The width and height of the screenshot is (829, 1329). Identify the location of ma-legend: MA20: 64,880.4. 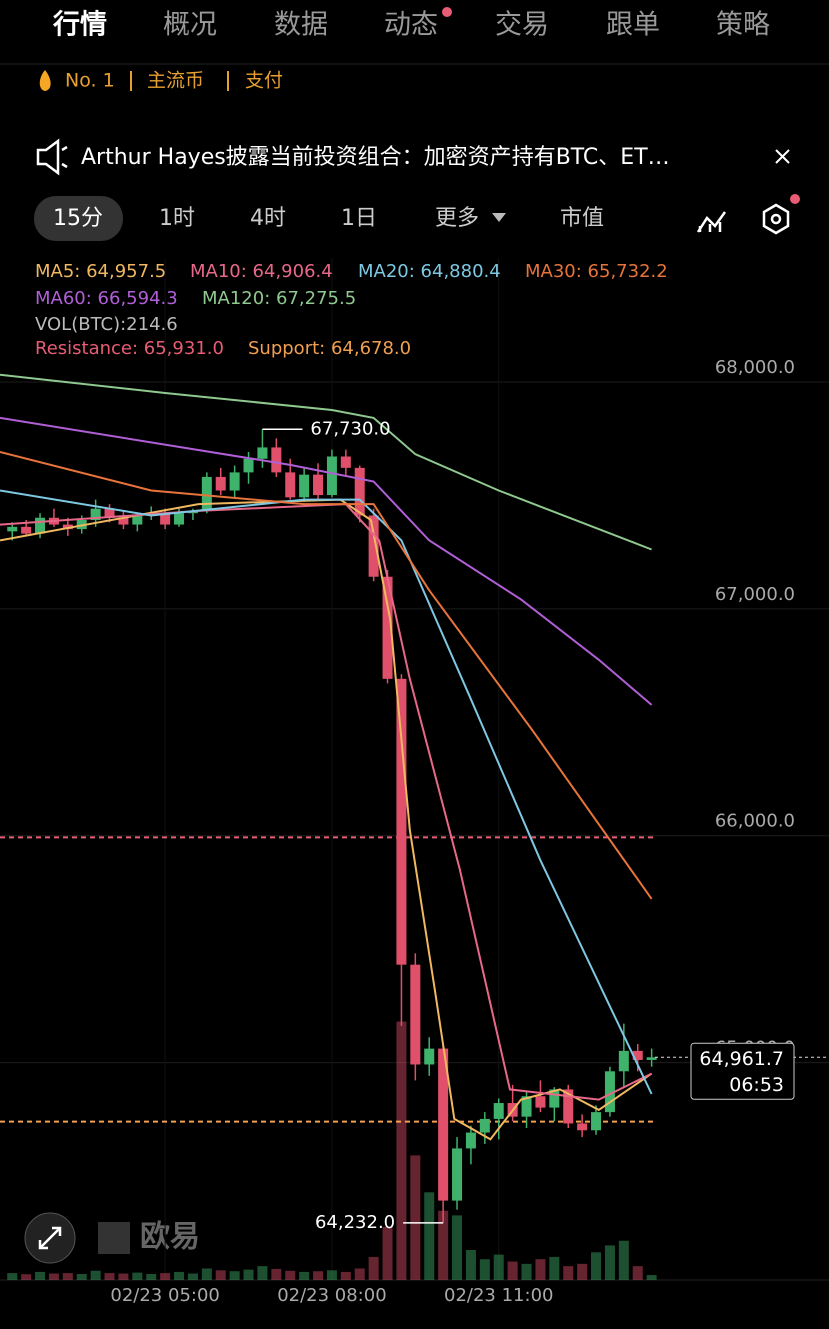
(429, 271).